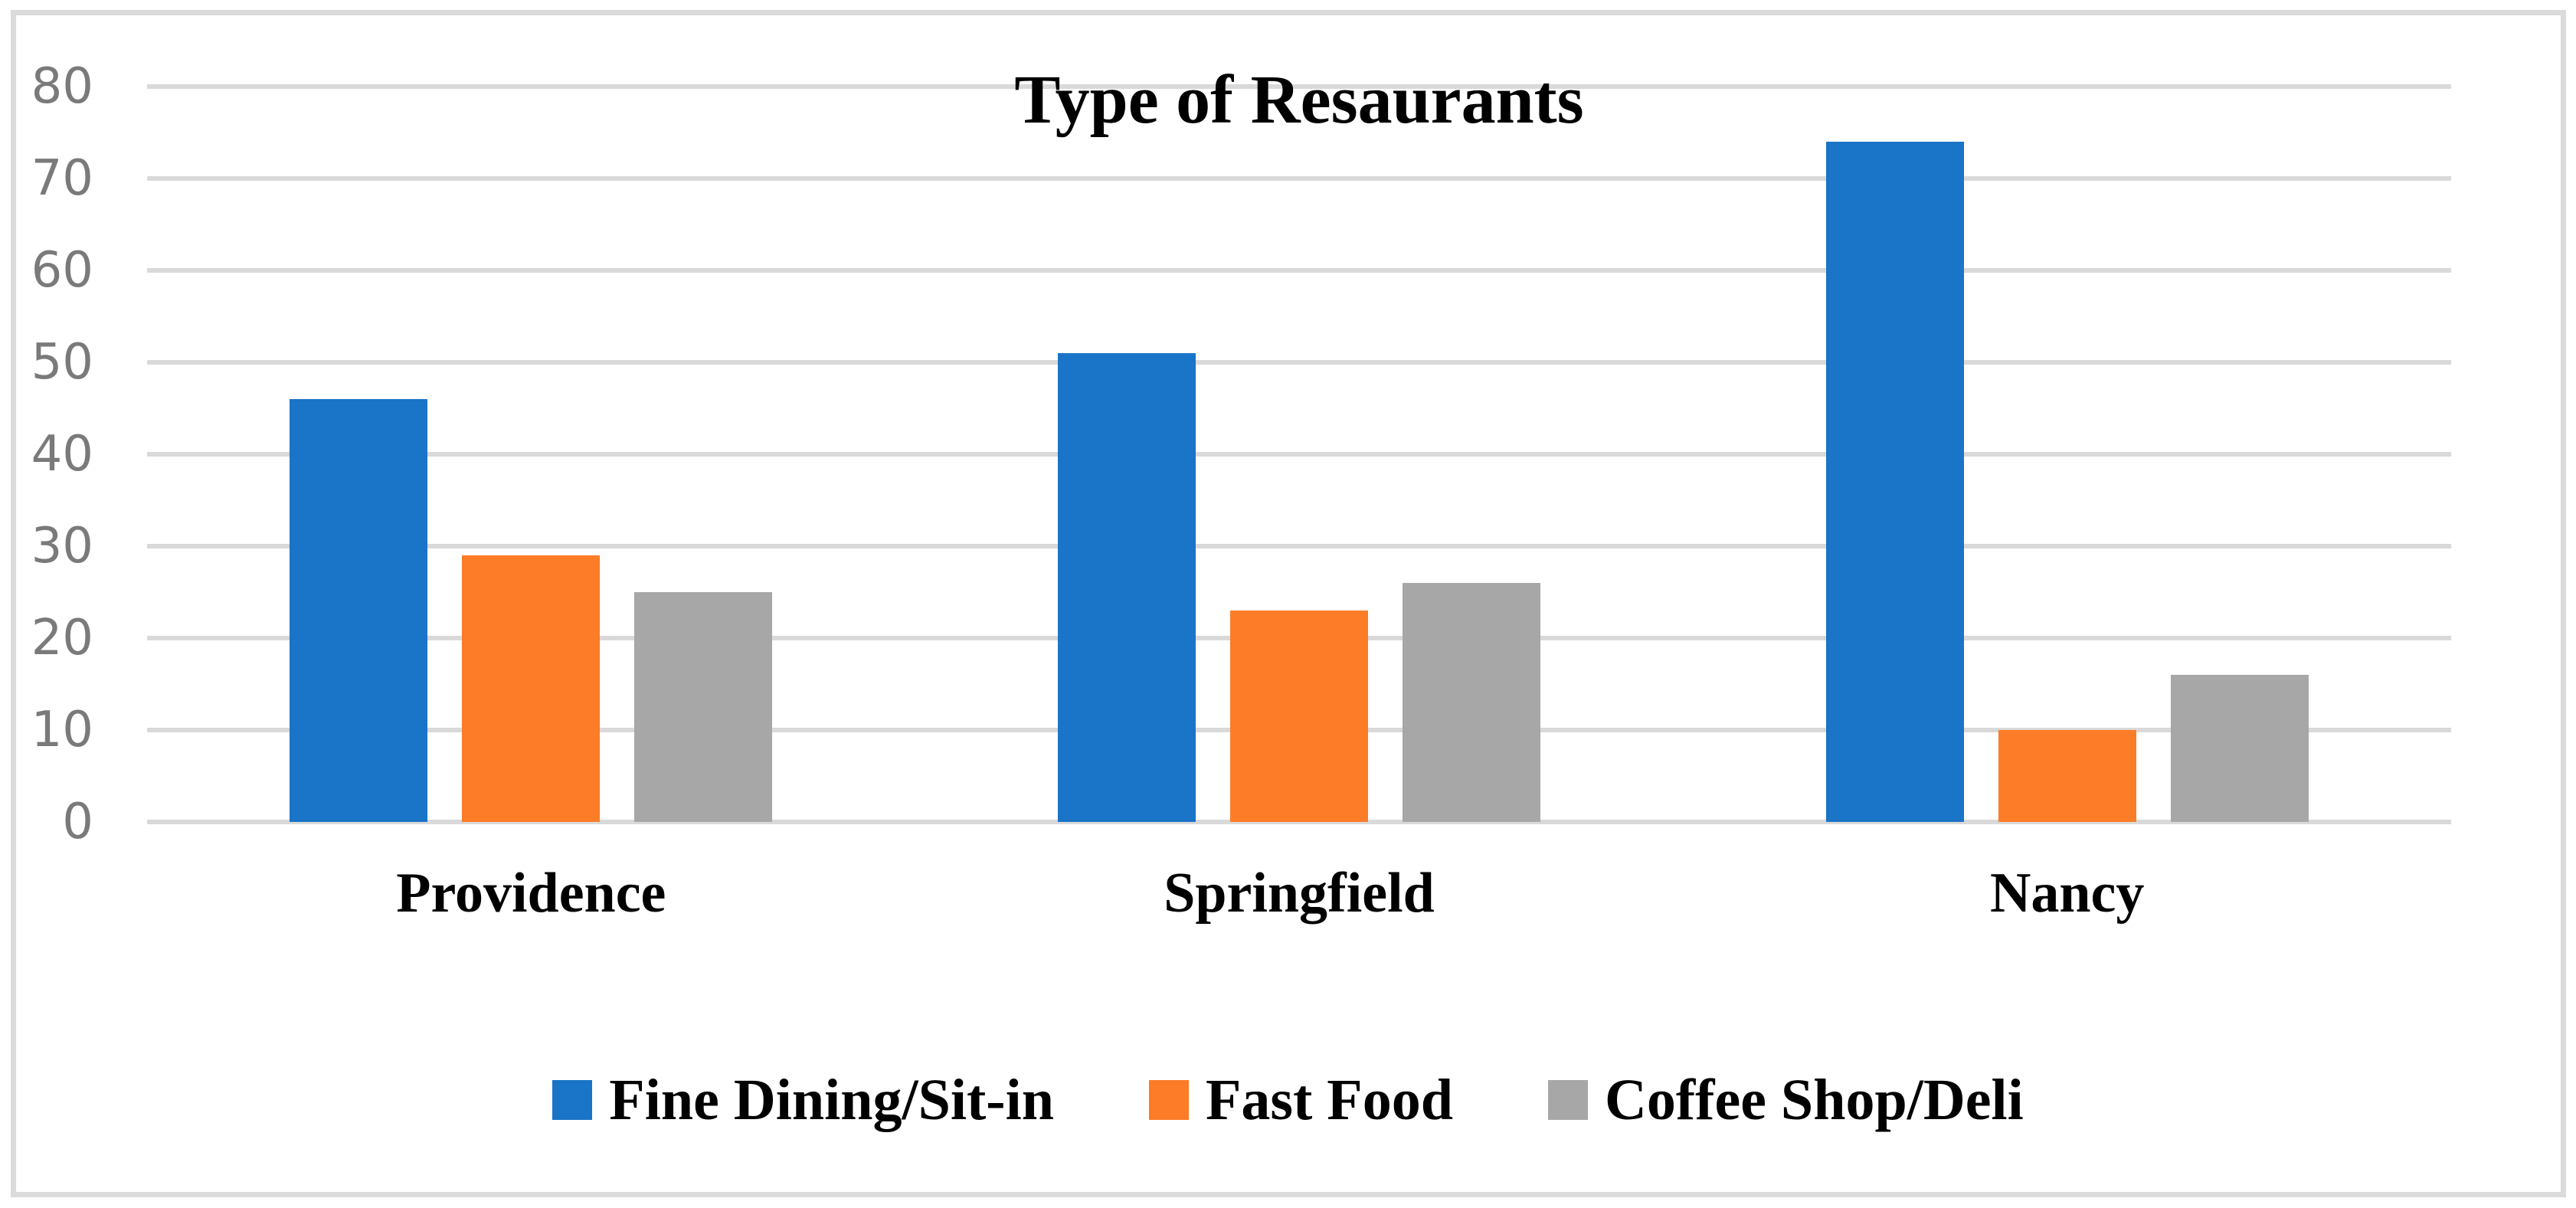  What do you see at coordinates (1567, 1100) in the screenshot?
I see `legend-swatch-coffee-shop-deli` at bounding box center [1567, 1100].